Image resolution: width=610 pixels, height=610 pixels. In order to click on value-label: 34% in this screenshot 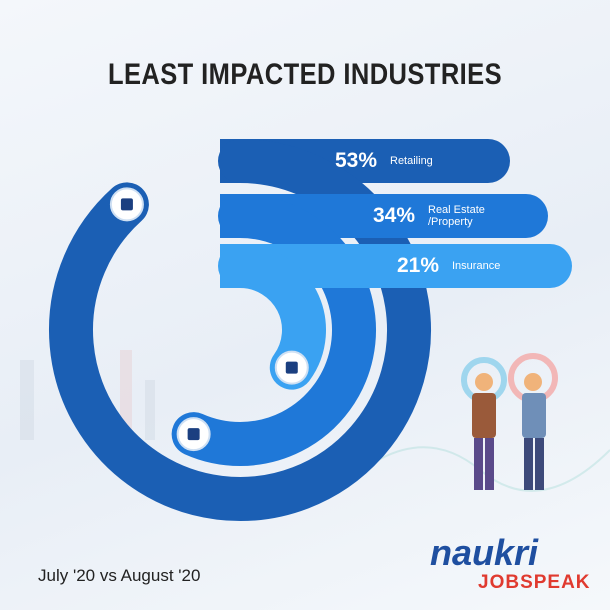, I will do `click(394, 215)`.